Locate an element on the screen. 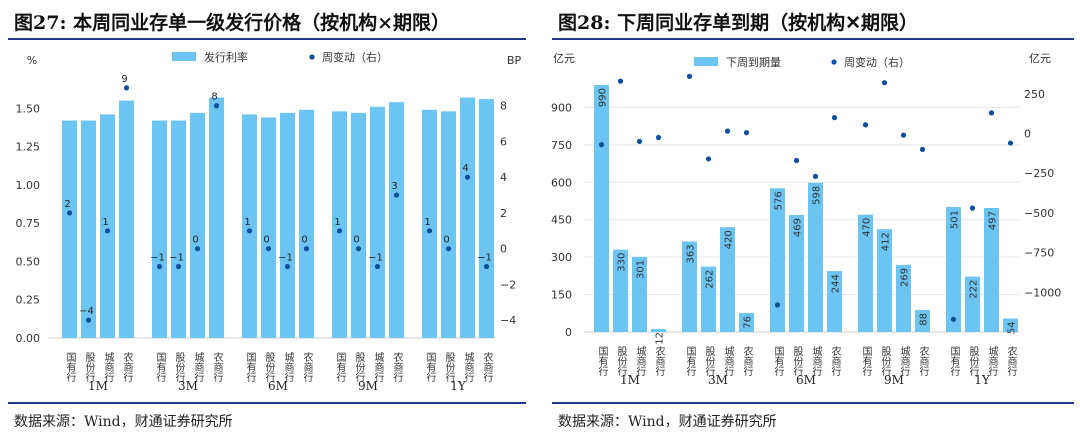 The height and width of the screenshot is (440, 1080). bar-9M-国有行 is located at coordinates (865, 273).